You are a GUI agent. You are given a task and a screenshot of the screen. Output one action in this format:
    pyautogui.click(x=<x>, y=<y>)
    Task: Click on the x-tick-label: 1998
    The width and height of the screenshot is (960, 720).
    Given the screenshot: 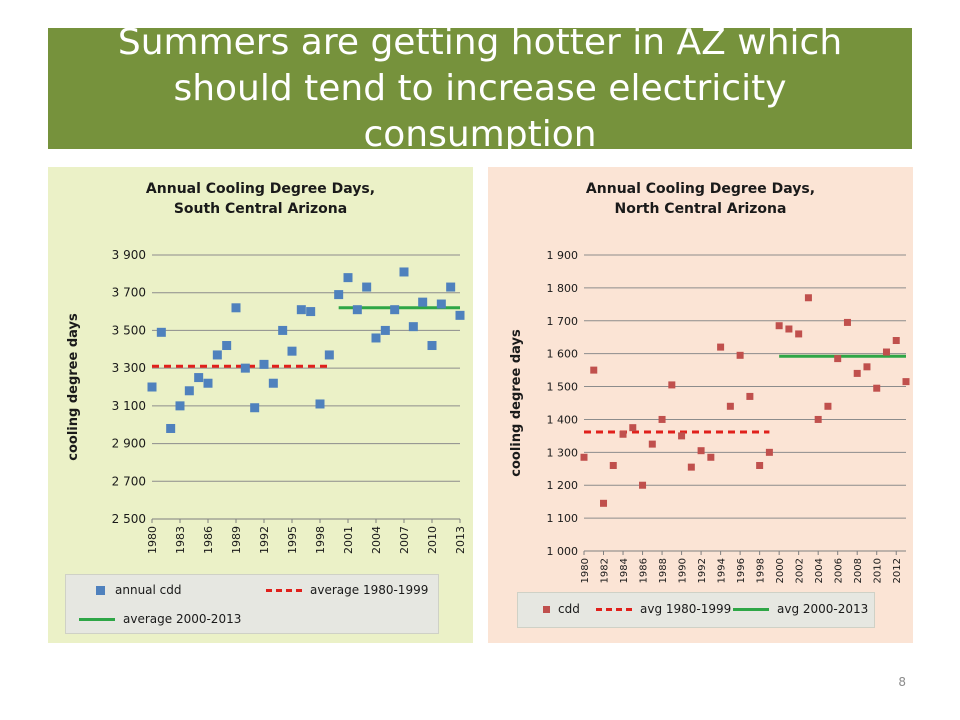 What is the action you would take?
    pyautogui.click(x=320, y=540)
    